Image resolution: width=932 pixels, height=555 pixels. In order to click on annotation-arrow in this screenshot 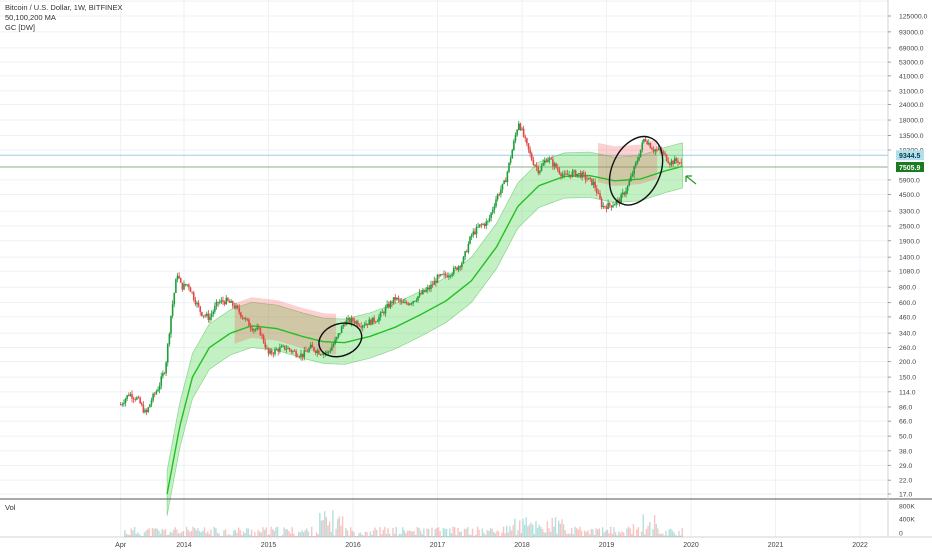, I will do `click(691, 180)`.